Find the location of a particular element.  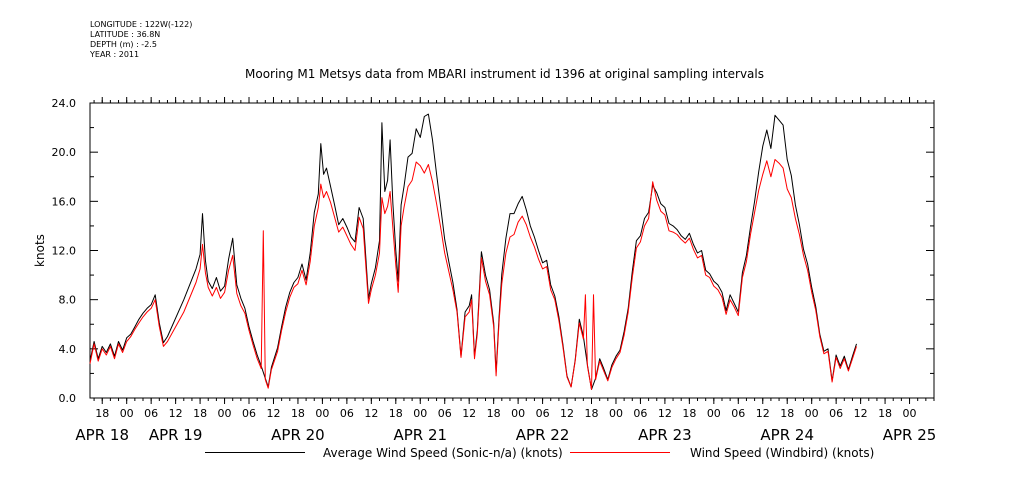

y-tick-label: 4.0 is located at coordinates (68, 349).